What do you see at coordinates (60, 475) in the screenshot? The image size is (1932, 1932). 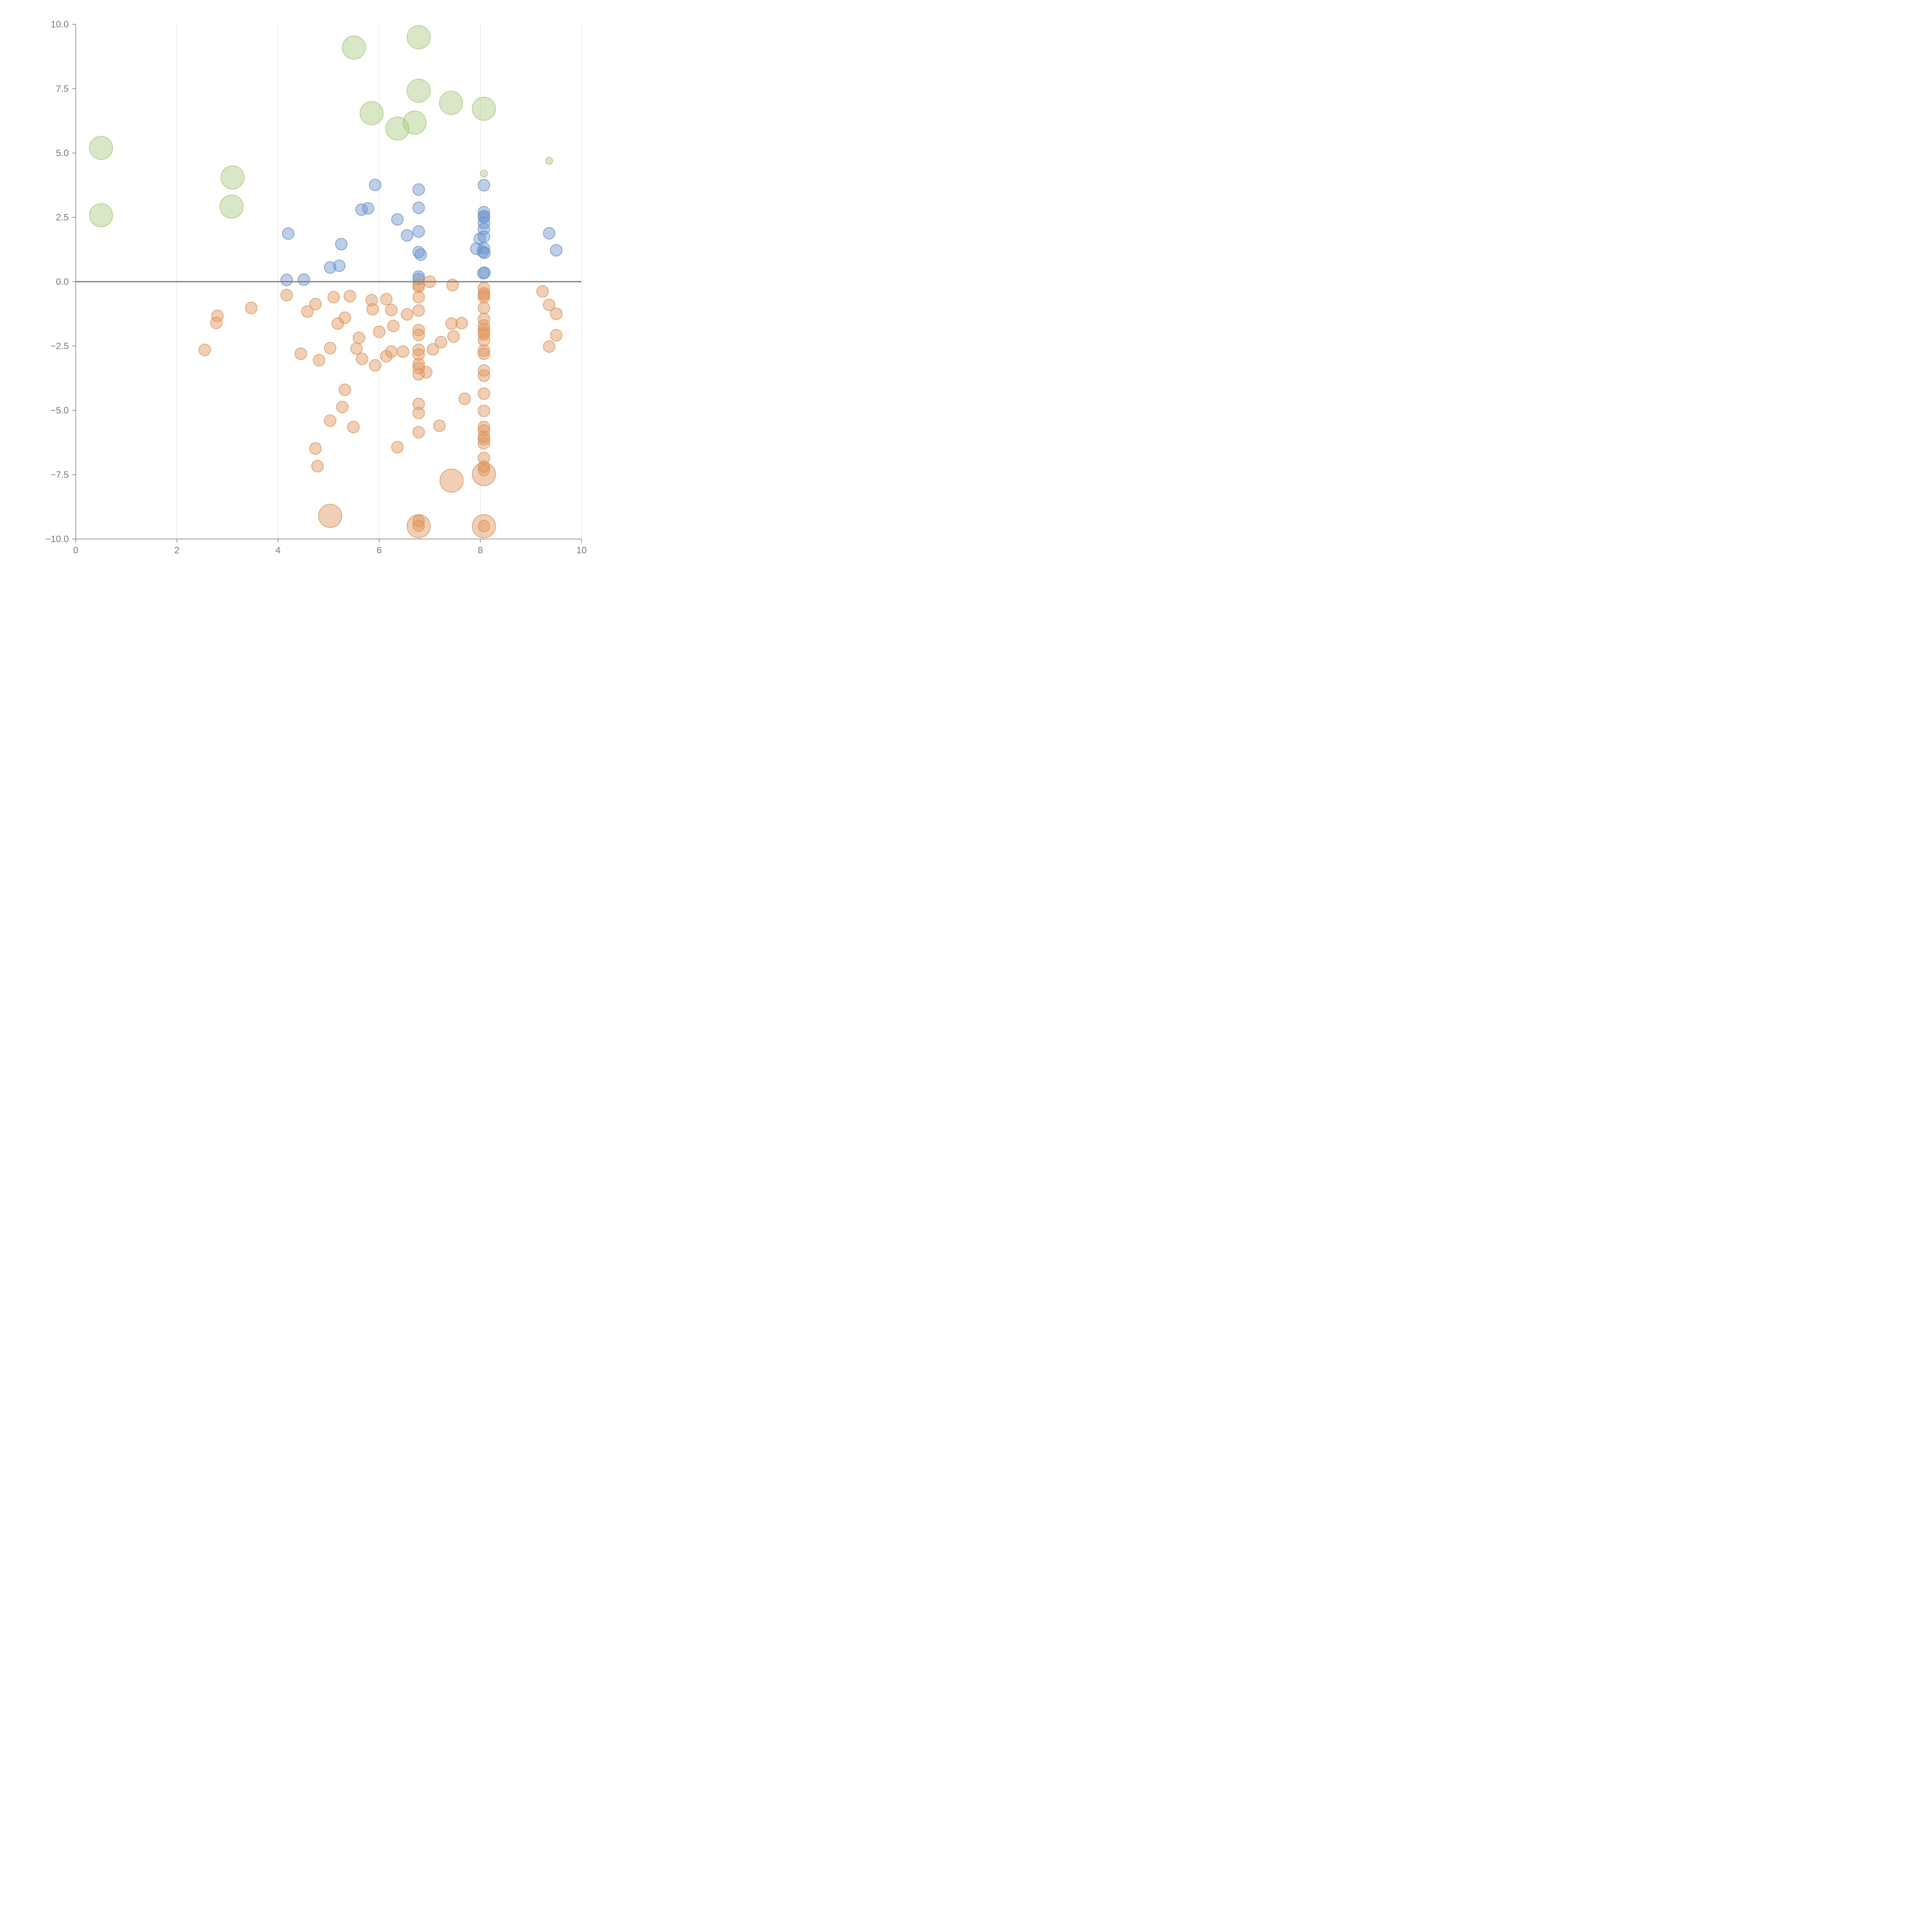 I see `y-tick-label: −7.5` at bounding box center [60, 475].